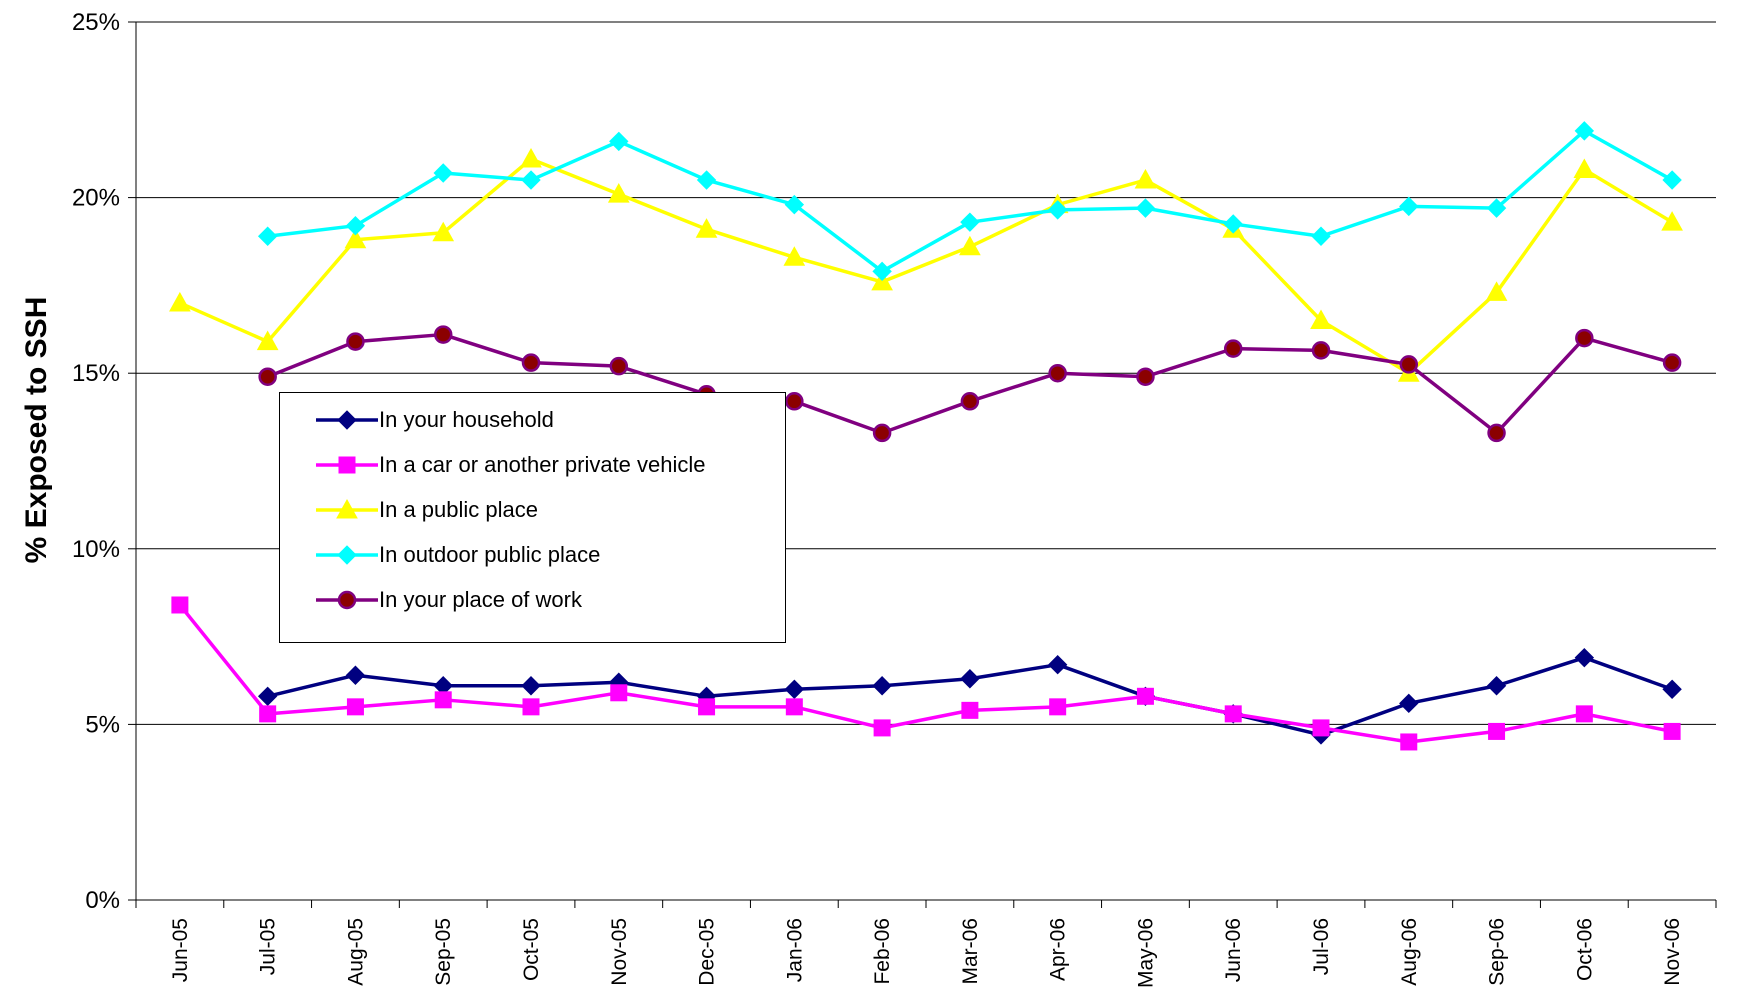 Image resolution: width=1741 pixels, height=1001 pixels. Describe the element at coordinates (96, 198) in the screenshot. I see `y-tick-label: 20%` at that location.